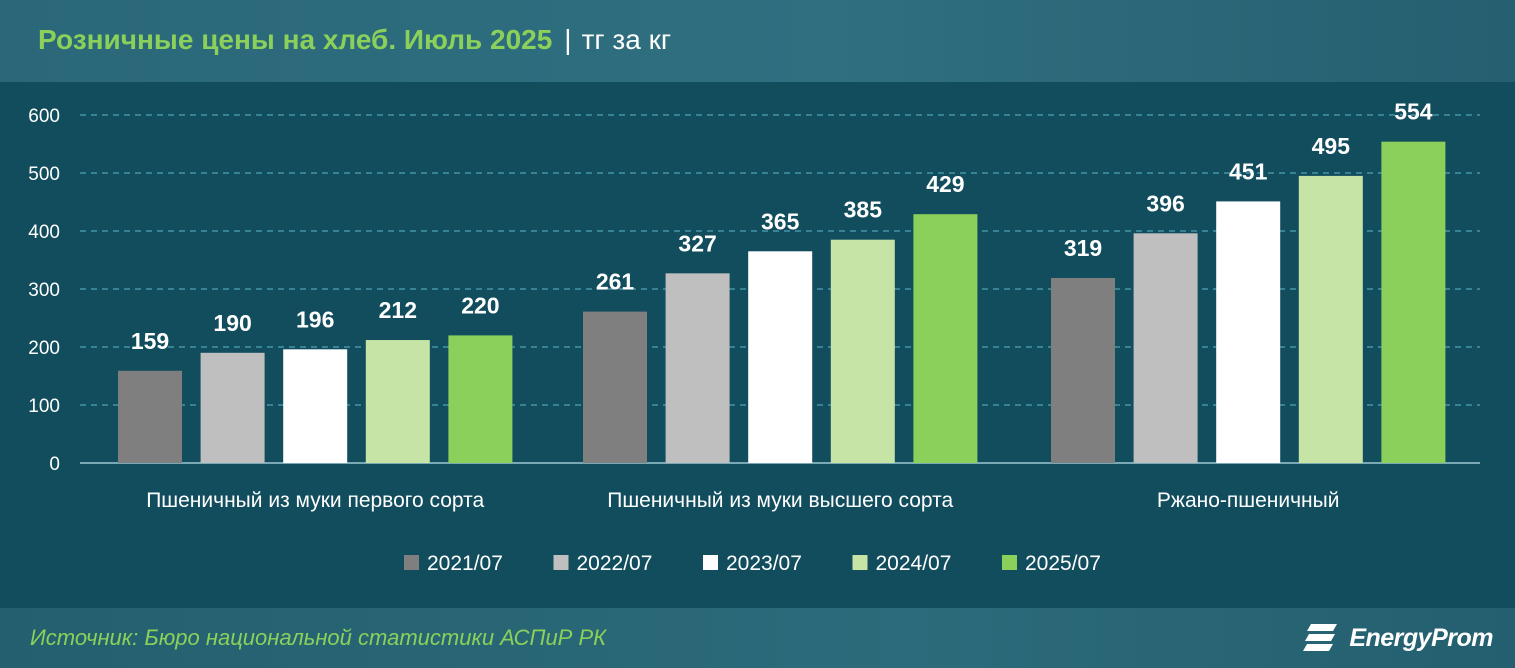  What do you see at coordinates (1413, 112) in the screenshot?
I see `bar-value-label: 554` at bounding box center [1413, 112].